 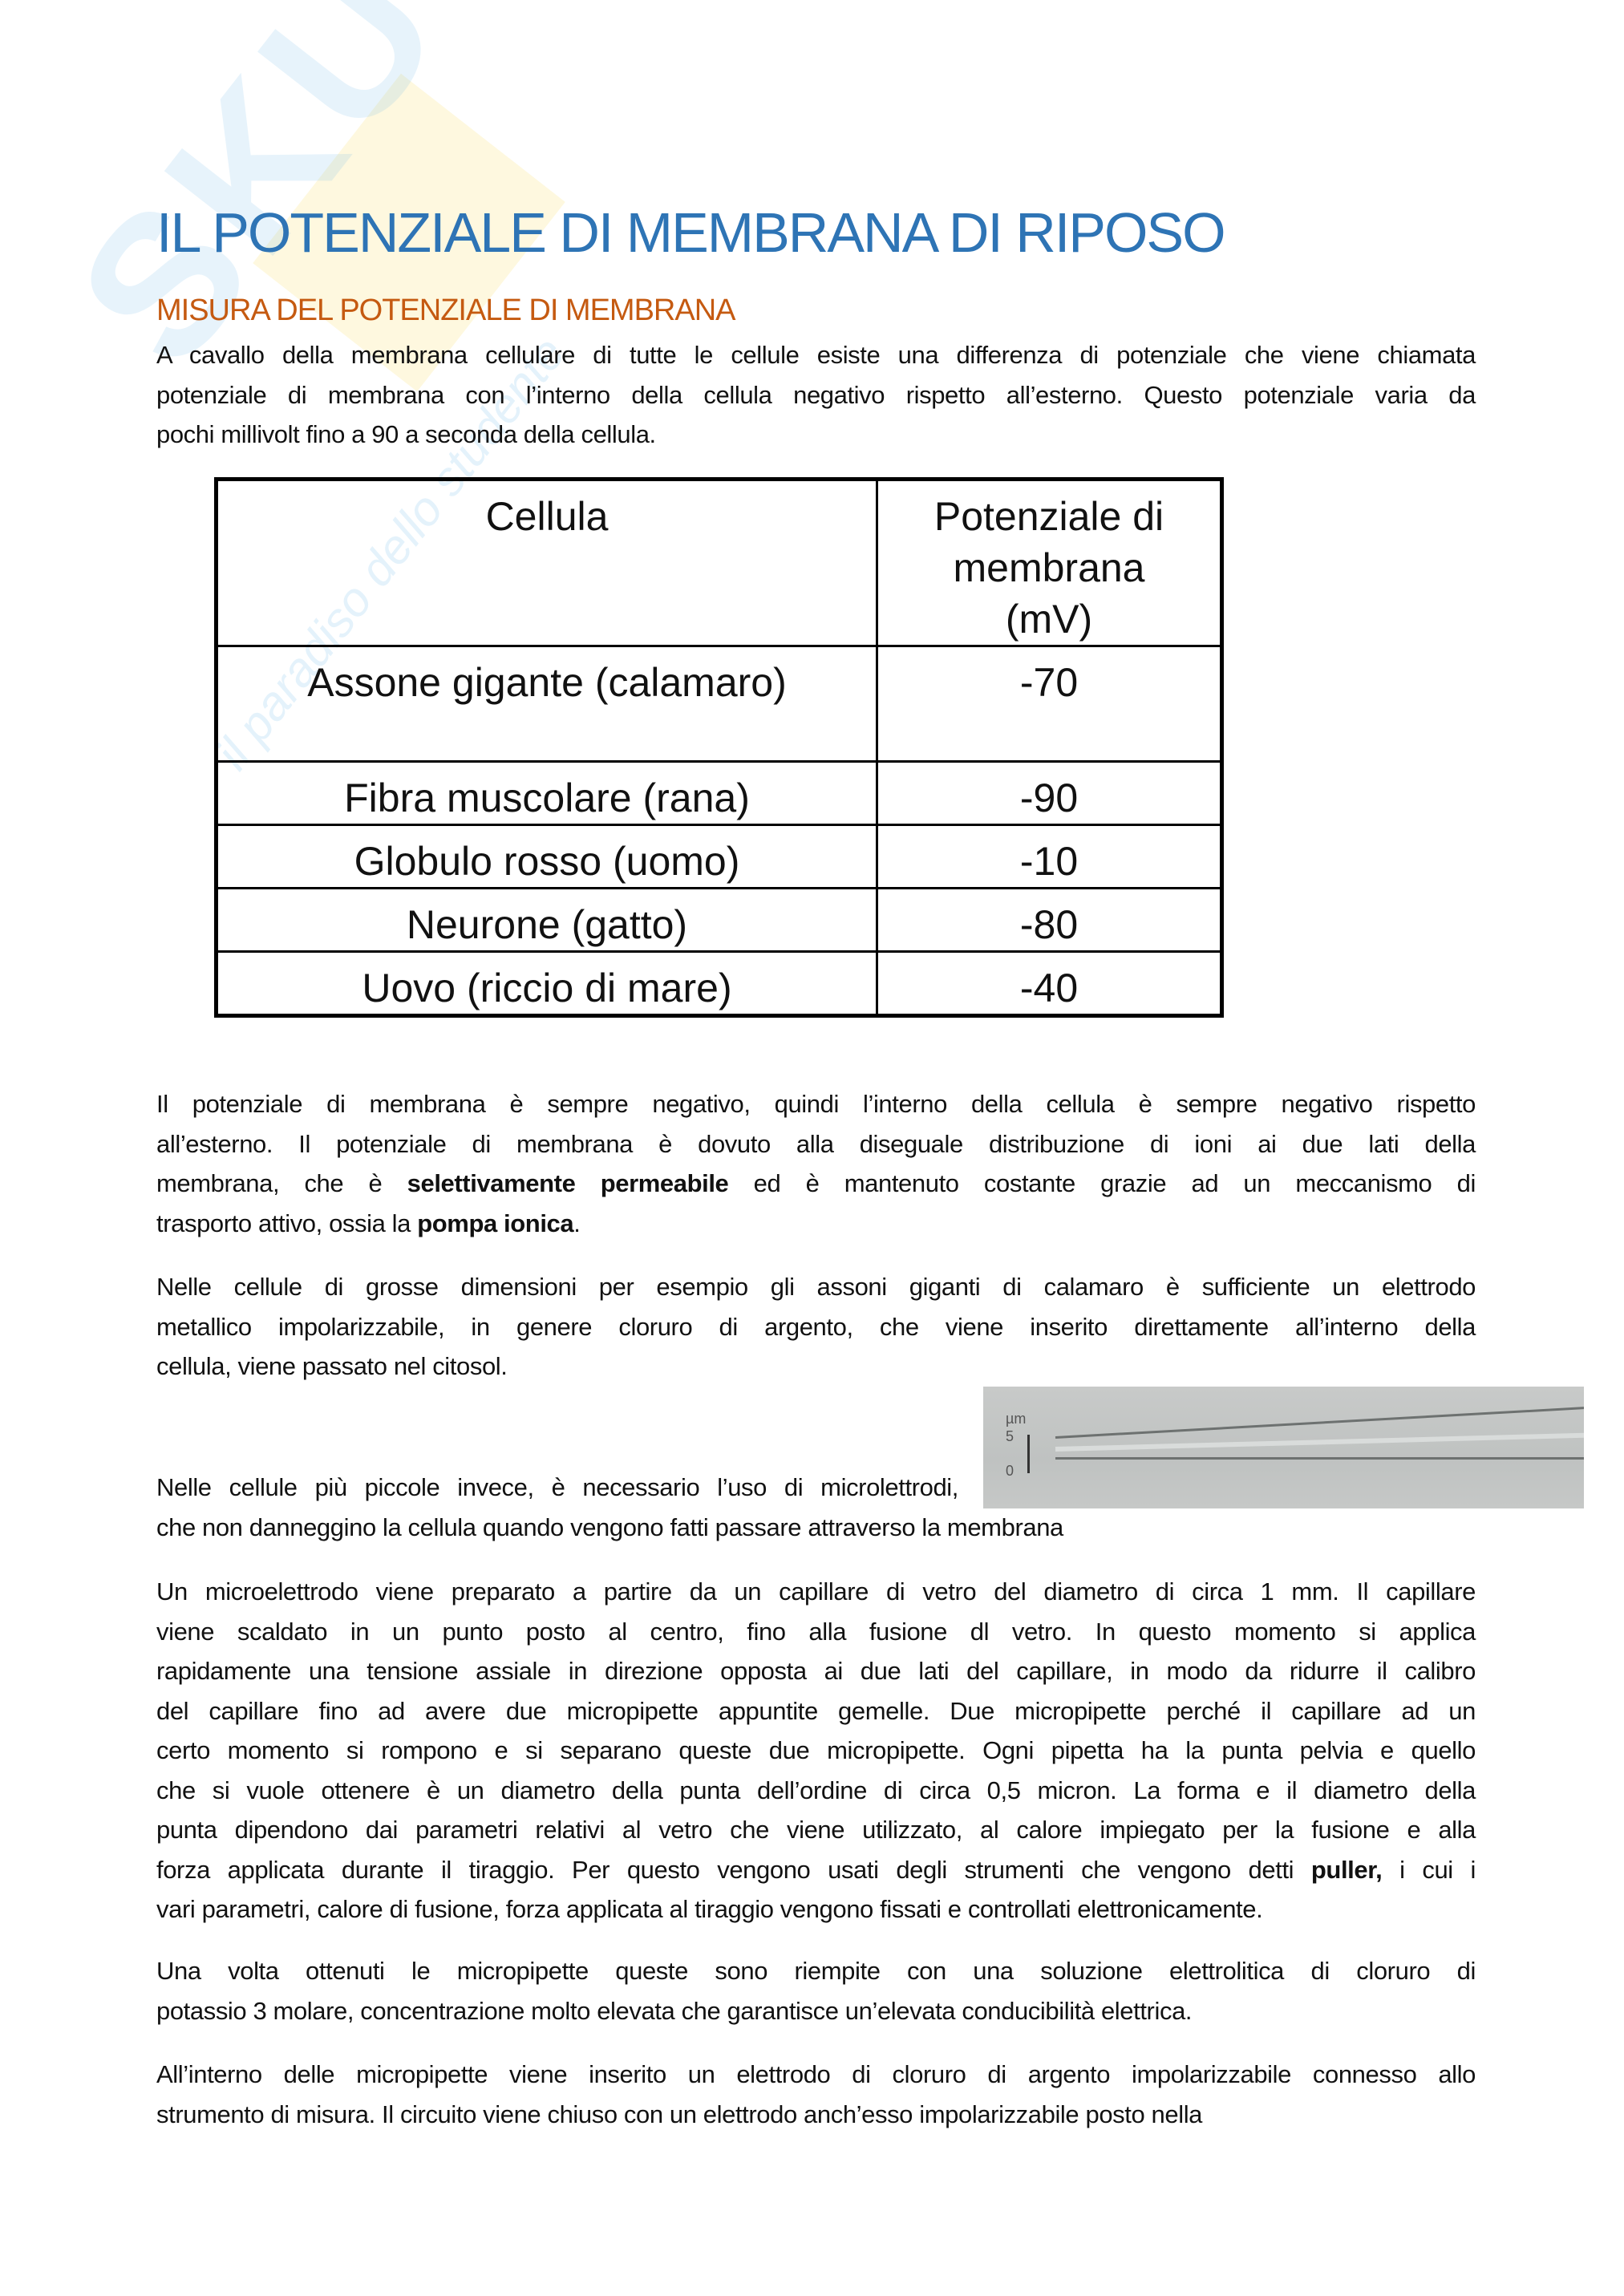 I want to click on table-header-row: Cellula Potenziale di membrana (mV), so click(x=719, y=562).